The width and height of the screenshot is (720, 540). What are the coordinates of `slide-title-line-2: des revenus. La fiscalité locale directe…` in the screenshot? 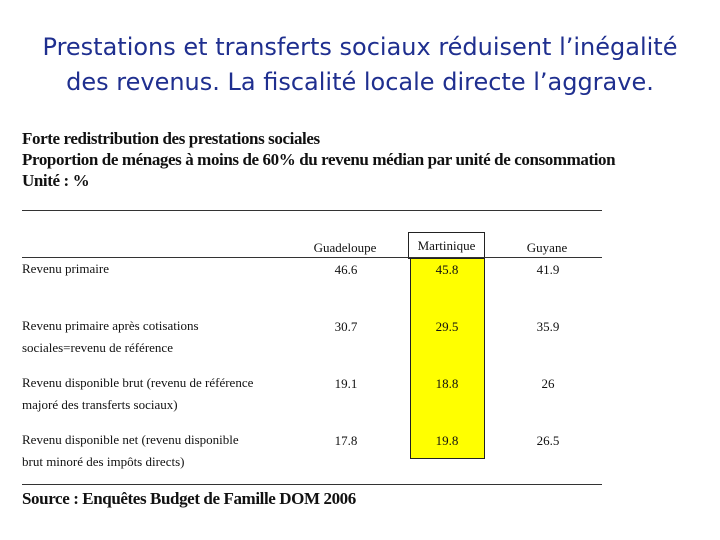 It's located at (360, 82).